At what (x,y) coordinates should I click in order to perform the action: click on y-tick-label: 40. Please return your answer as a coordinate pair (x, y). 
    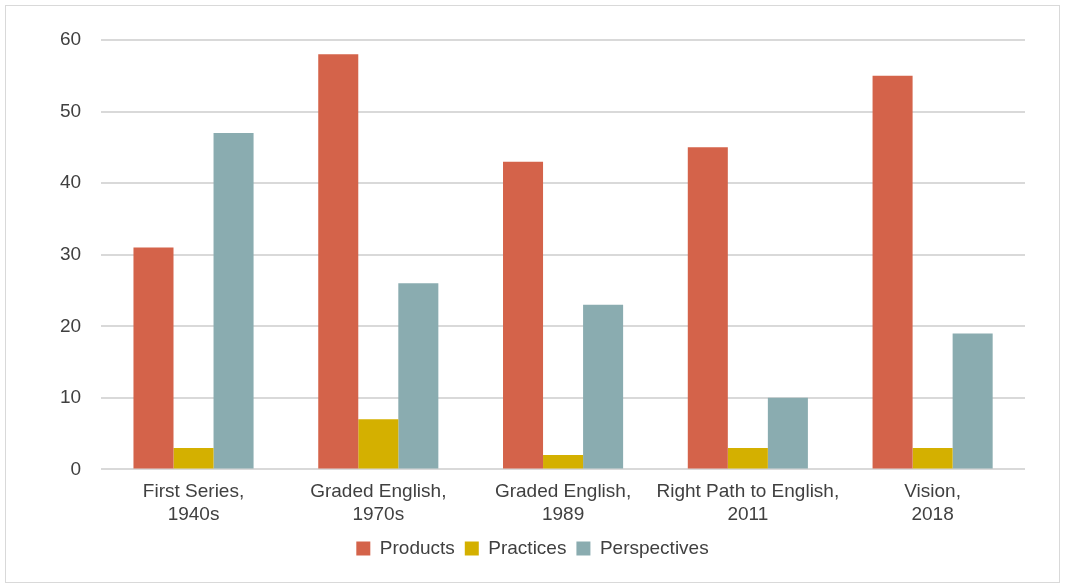
    Looking at the image, I should click on (70, 182).